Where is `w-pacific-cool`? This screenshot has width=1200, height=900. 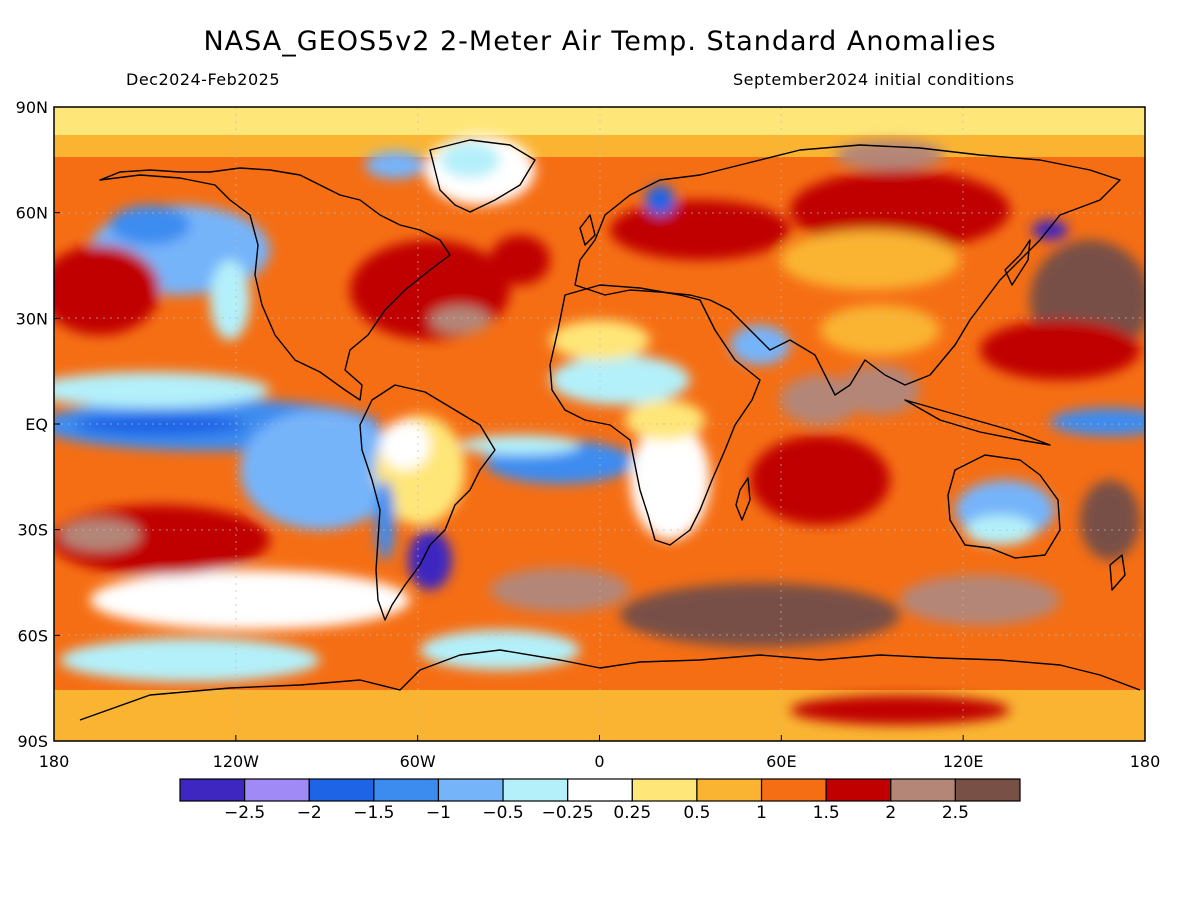 w-pacific-cool is located at coordinates (1097, 422).